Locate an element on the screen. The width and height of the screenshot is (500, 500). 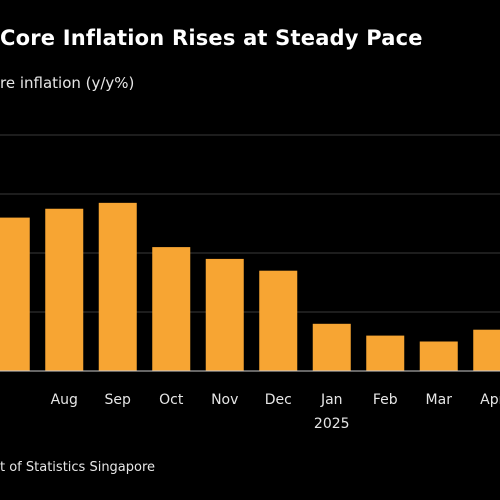
x-tick-label-sep: Sep is located at coordinates (118, 400).